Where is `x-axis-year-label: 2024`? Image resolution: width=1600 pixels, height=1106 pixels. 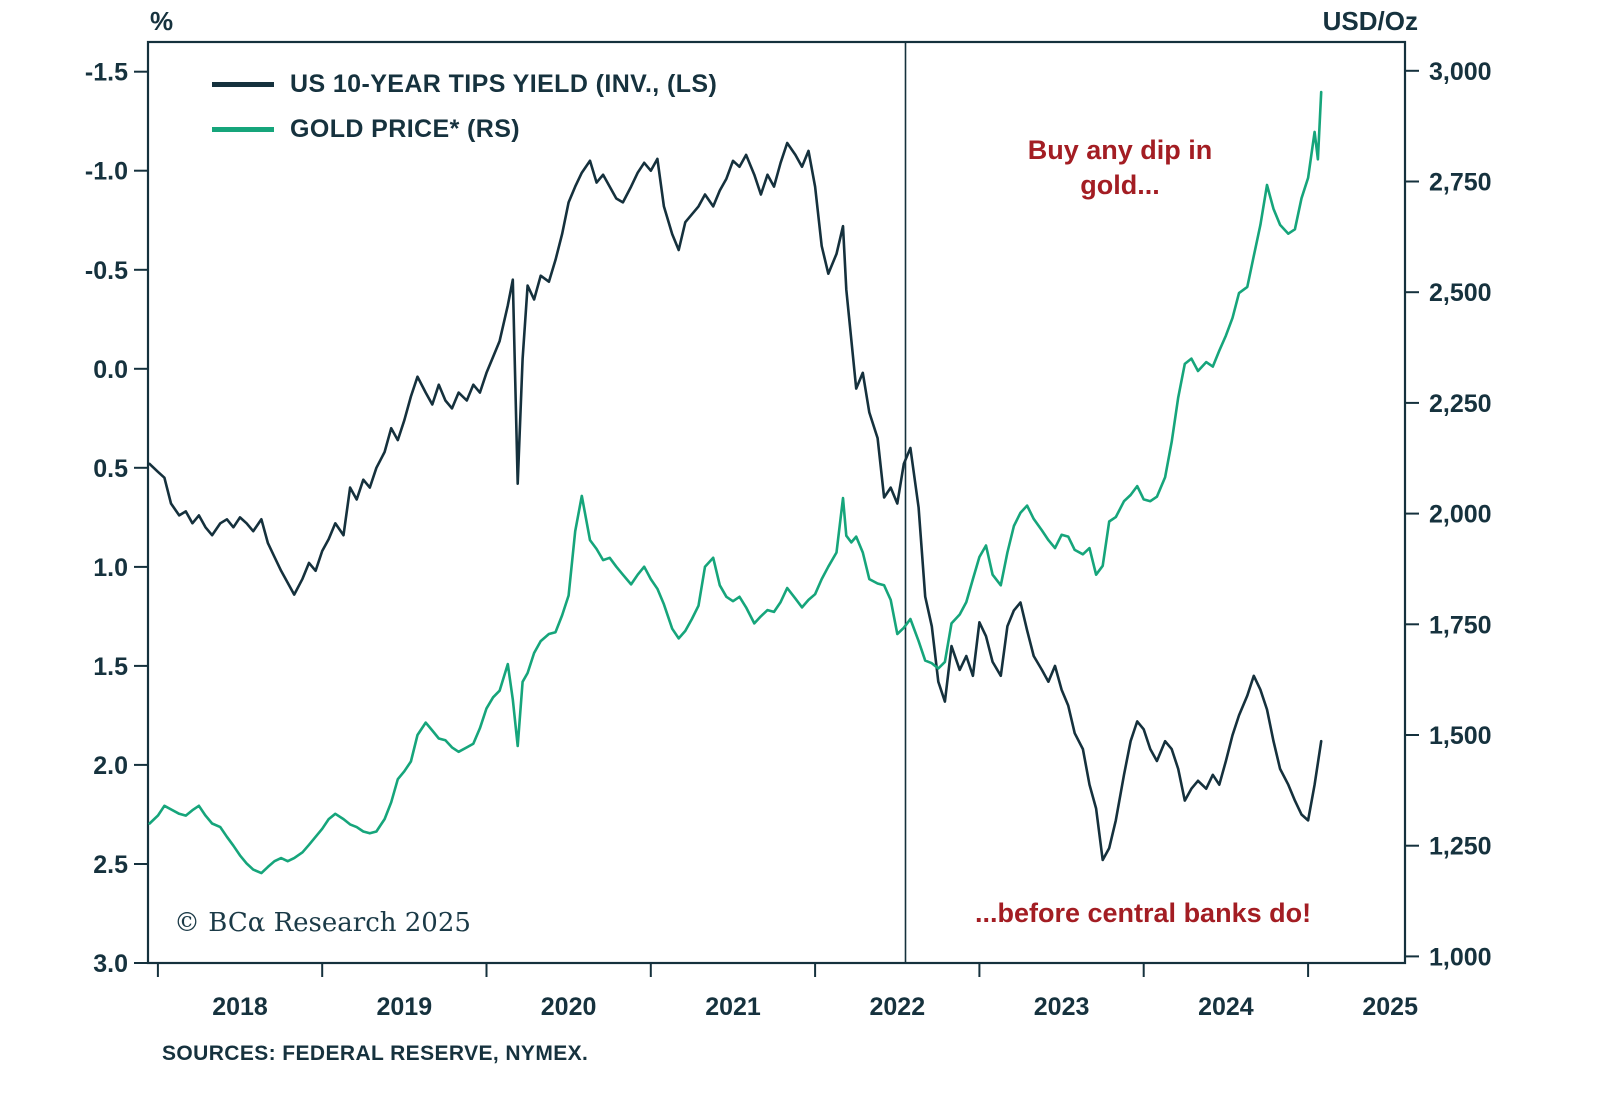 x-axis-year-label: 2024 is located at coordinates (1226, 1007).